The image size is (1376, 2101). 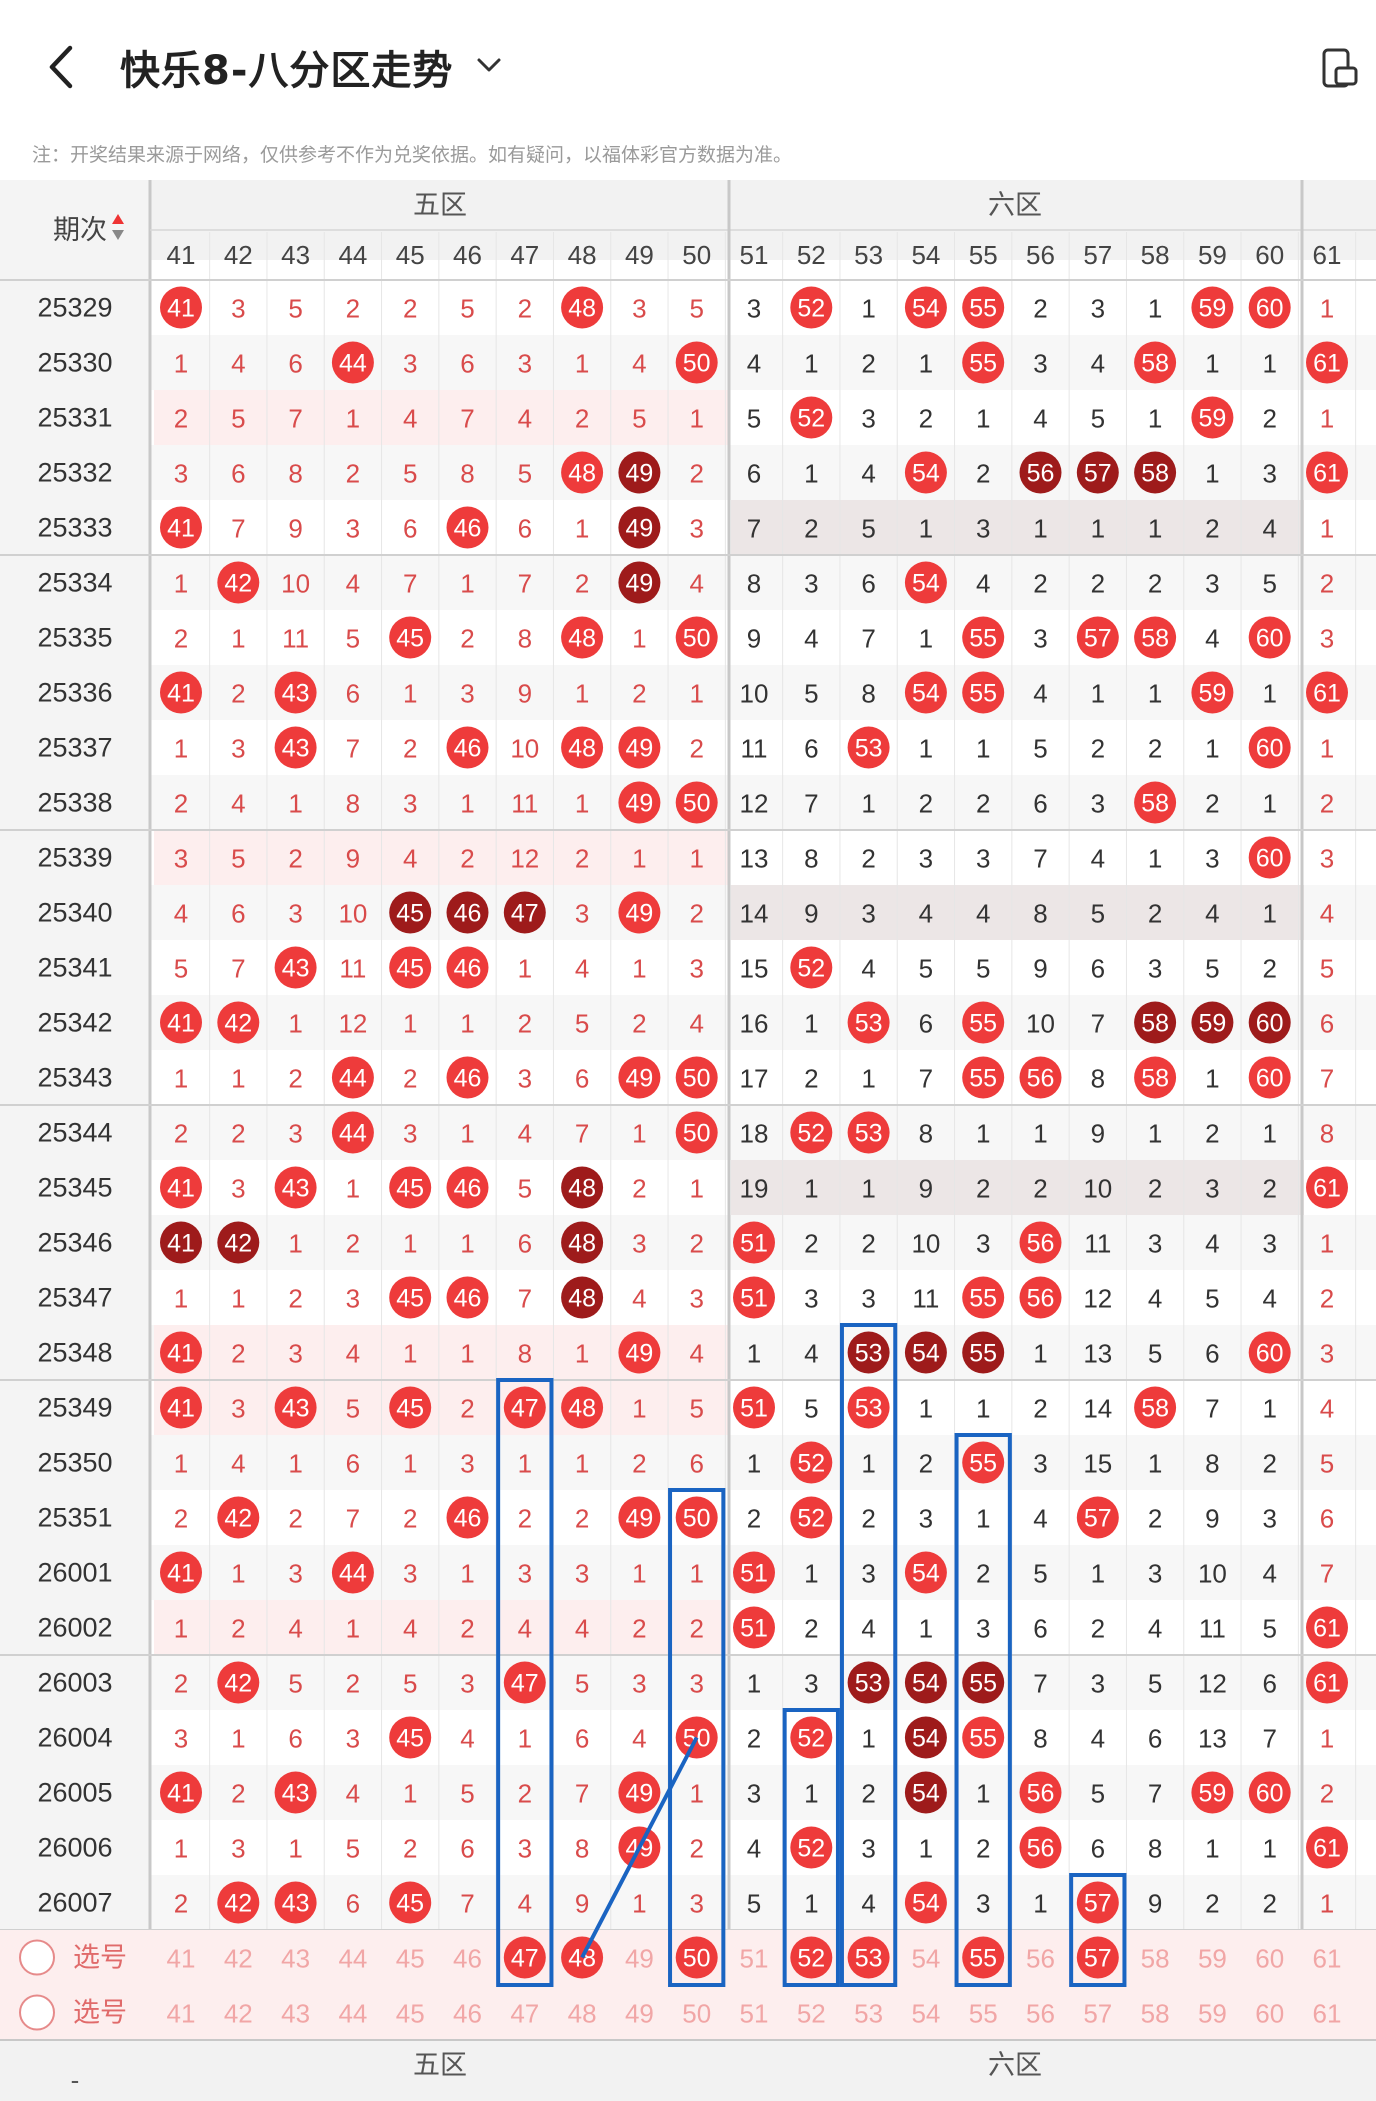 I want to click on hit-number: 55, so click(x=983, y=364).